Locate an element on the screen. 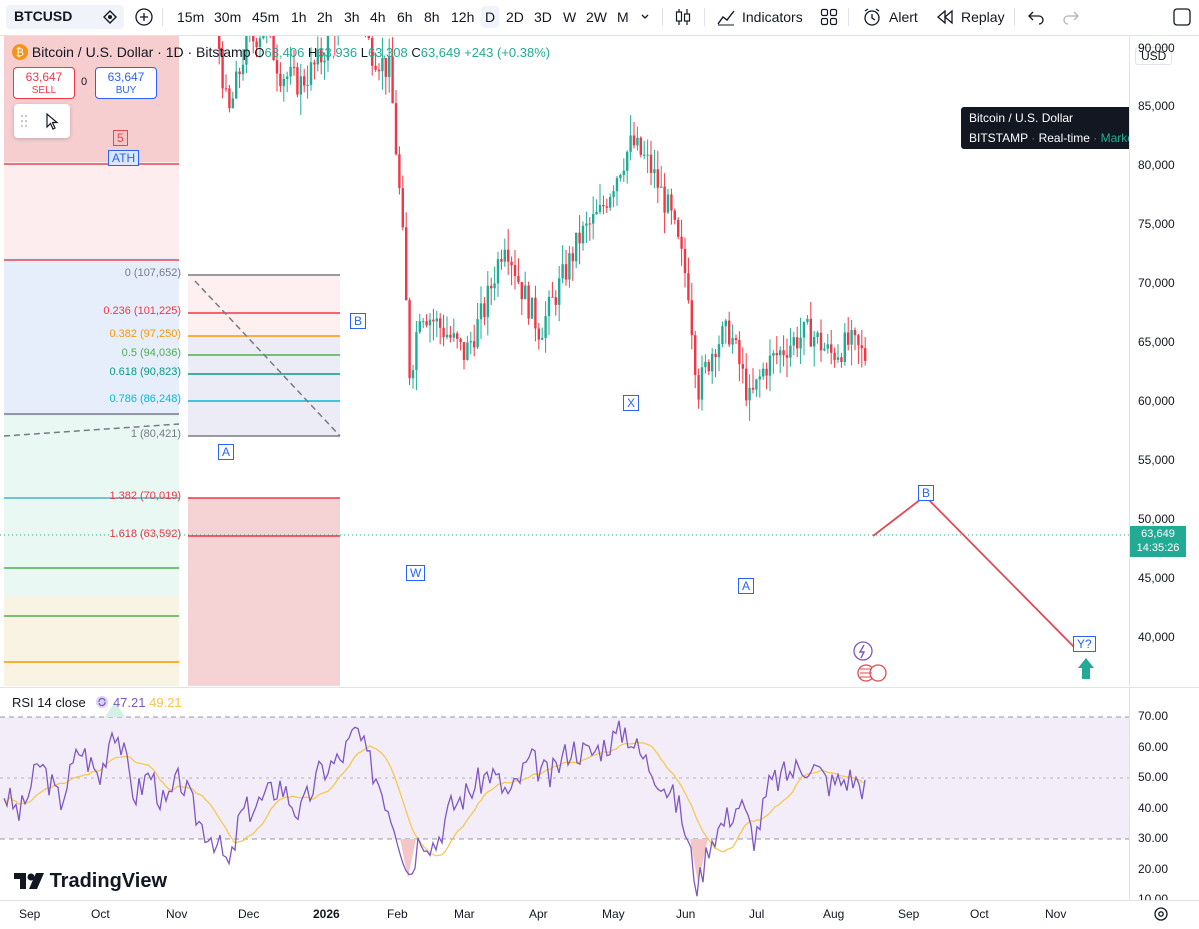 This screenshot has width=1199, height=929. event-icon is located at coordinates (863, 651).